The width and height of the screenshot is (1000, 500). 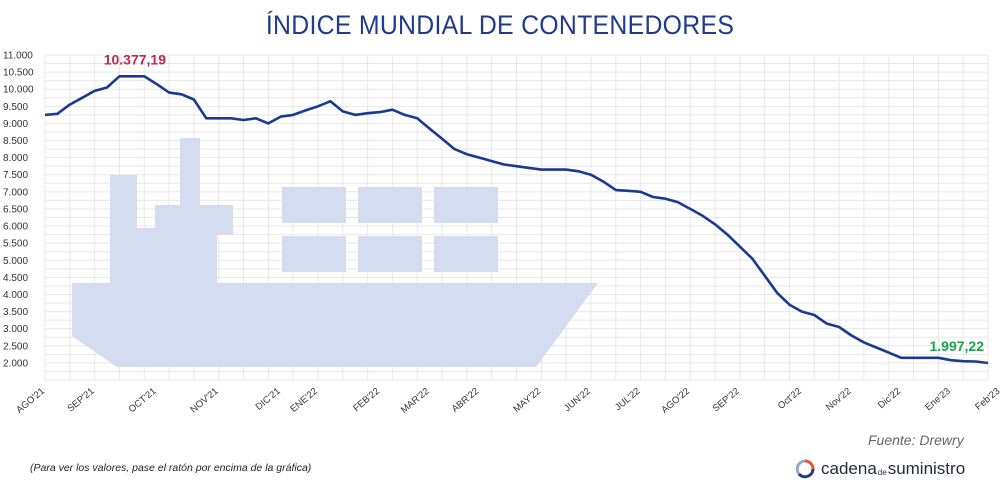 I want to click on logo-icon, so click(x=805, y=469).